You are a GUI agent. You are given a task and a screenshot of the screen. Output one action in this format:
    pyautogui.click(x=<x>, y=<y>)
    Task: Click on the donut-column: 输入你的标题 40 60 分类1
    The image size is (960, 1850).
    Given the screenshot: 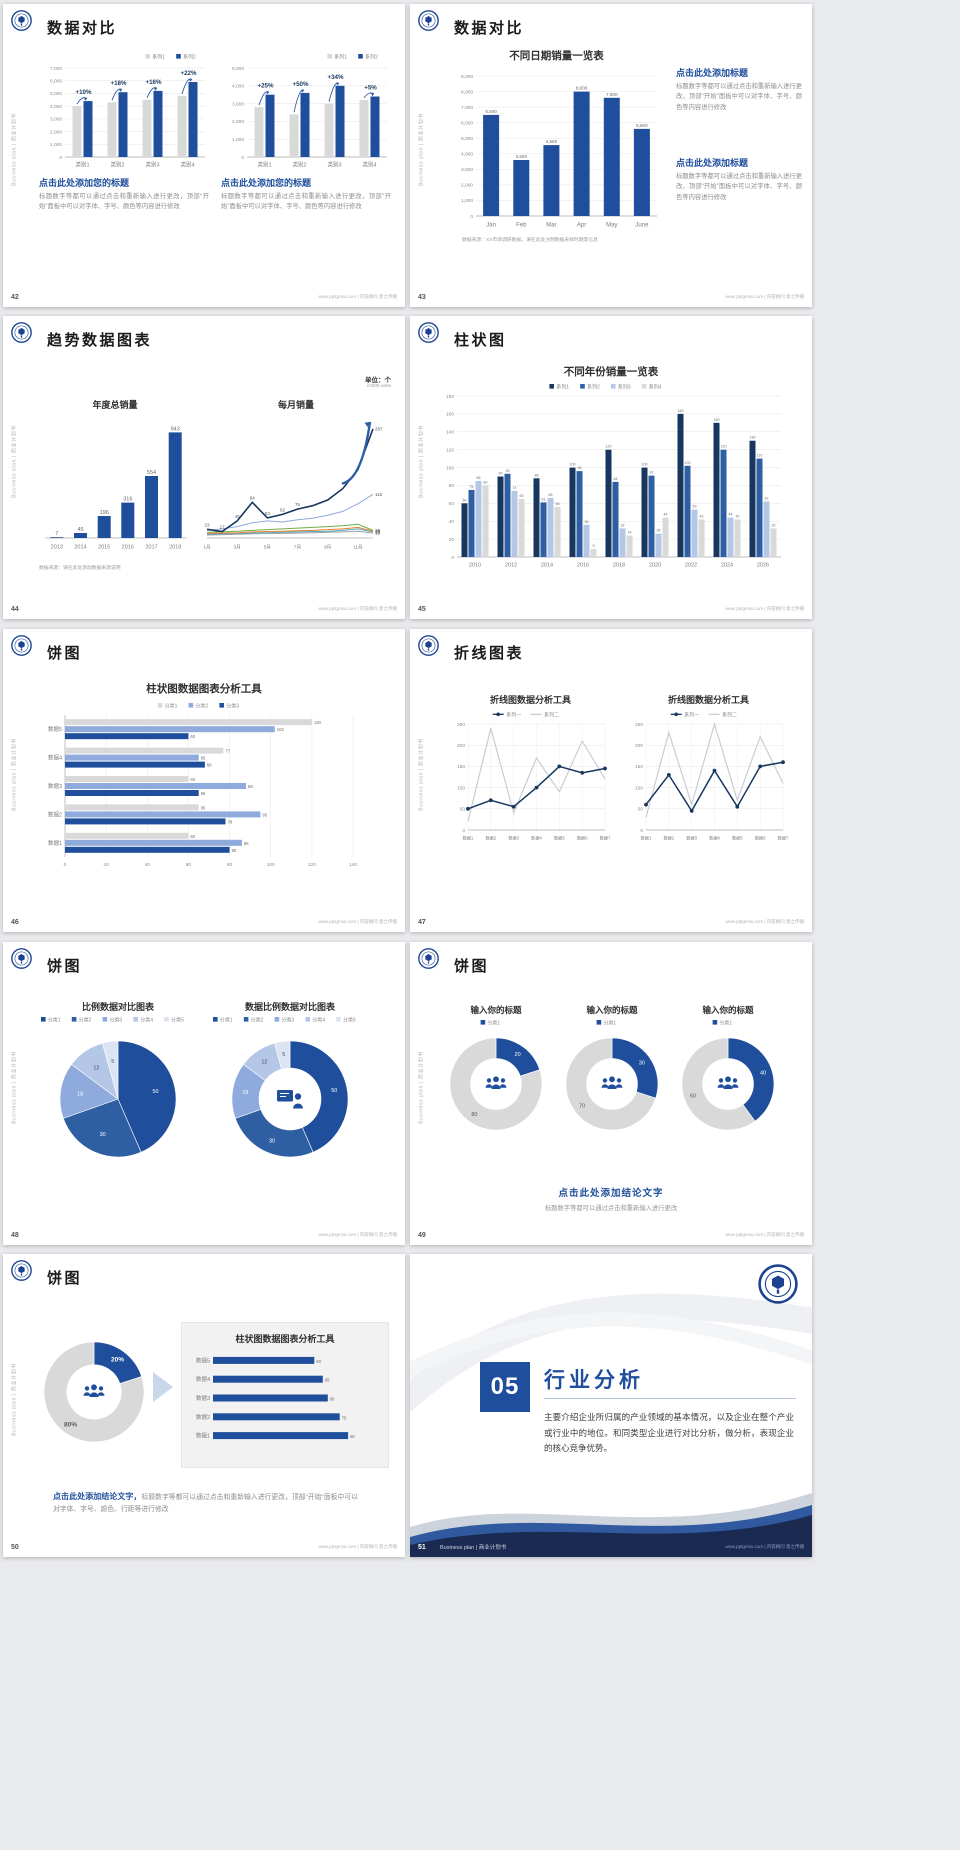 What is the action you would take?
    pyautogui.click(x=728, y=1078)
    